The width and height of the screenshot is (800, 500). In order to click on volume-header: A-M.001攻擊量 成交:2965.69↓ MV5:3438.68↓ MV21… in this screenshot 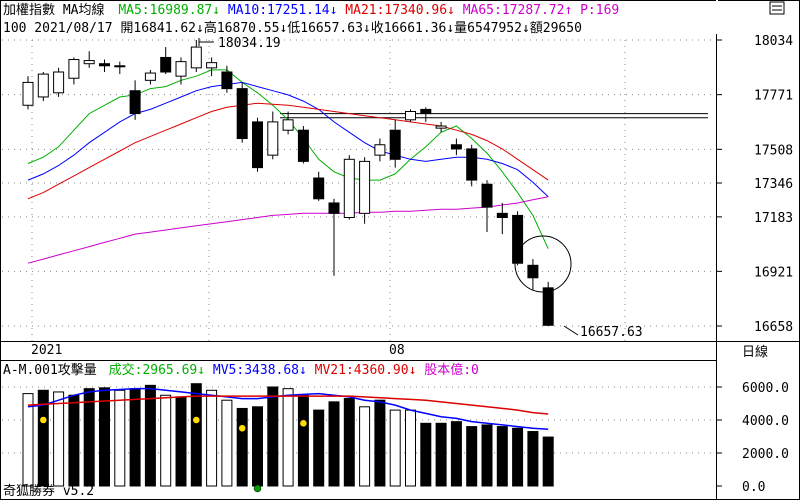, I will do `click(241, 370)`.